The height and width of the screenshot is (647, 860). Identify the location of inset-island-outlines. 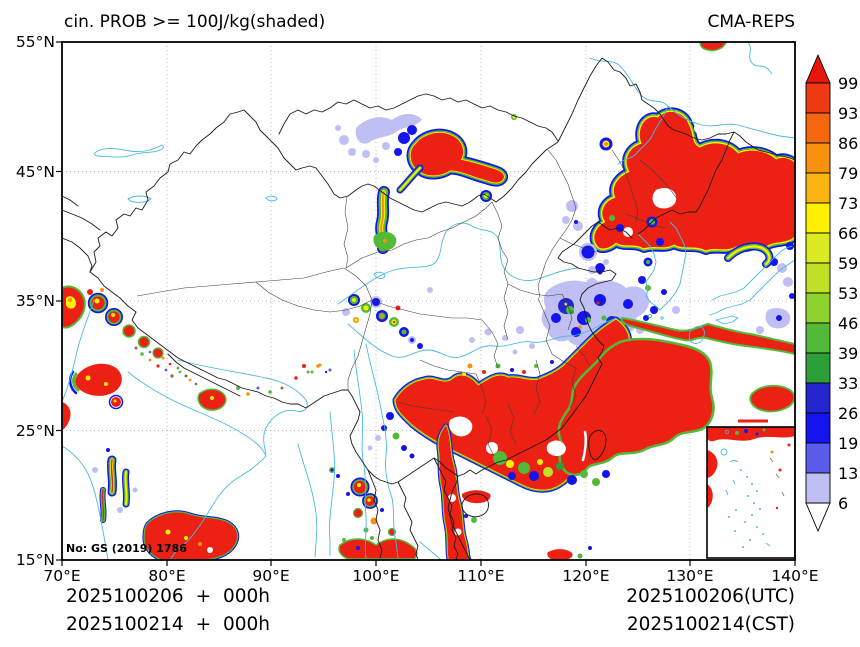
(745, 497).